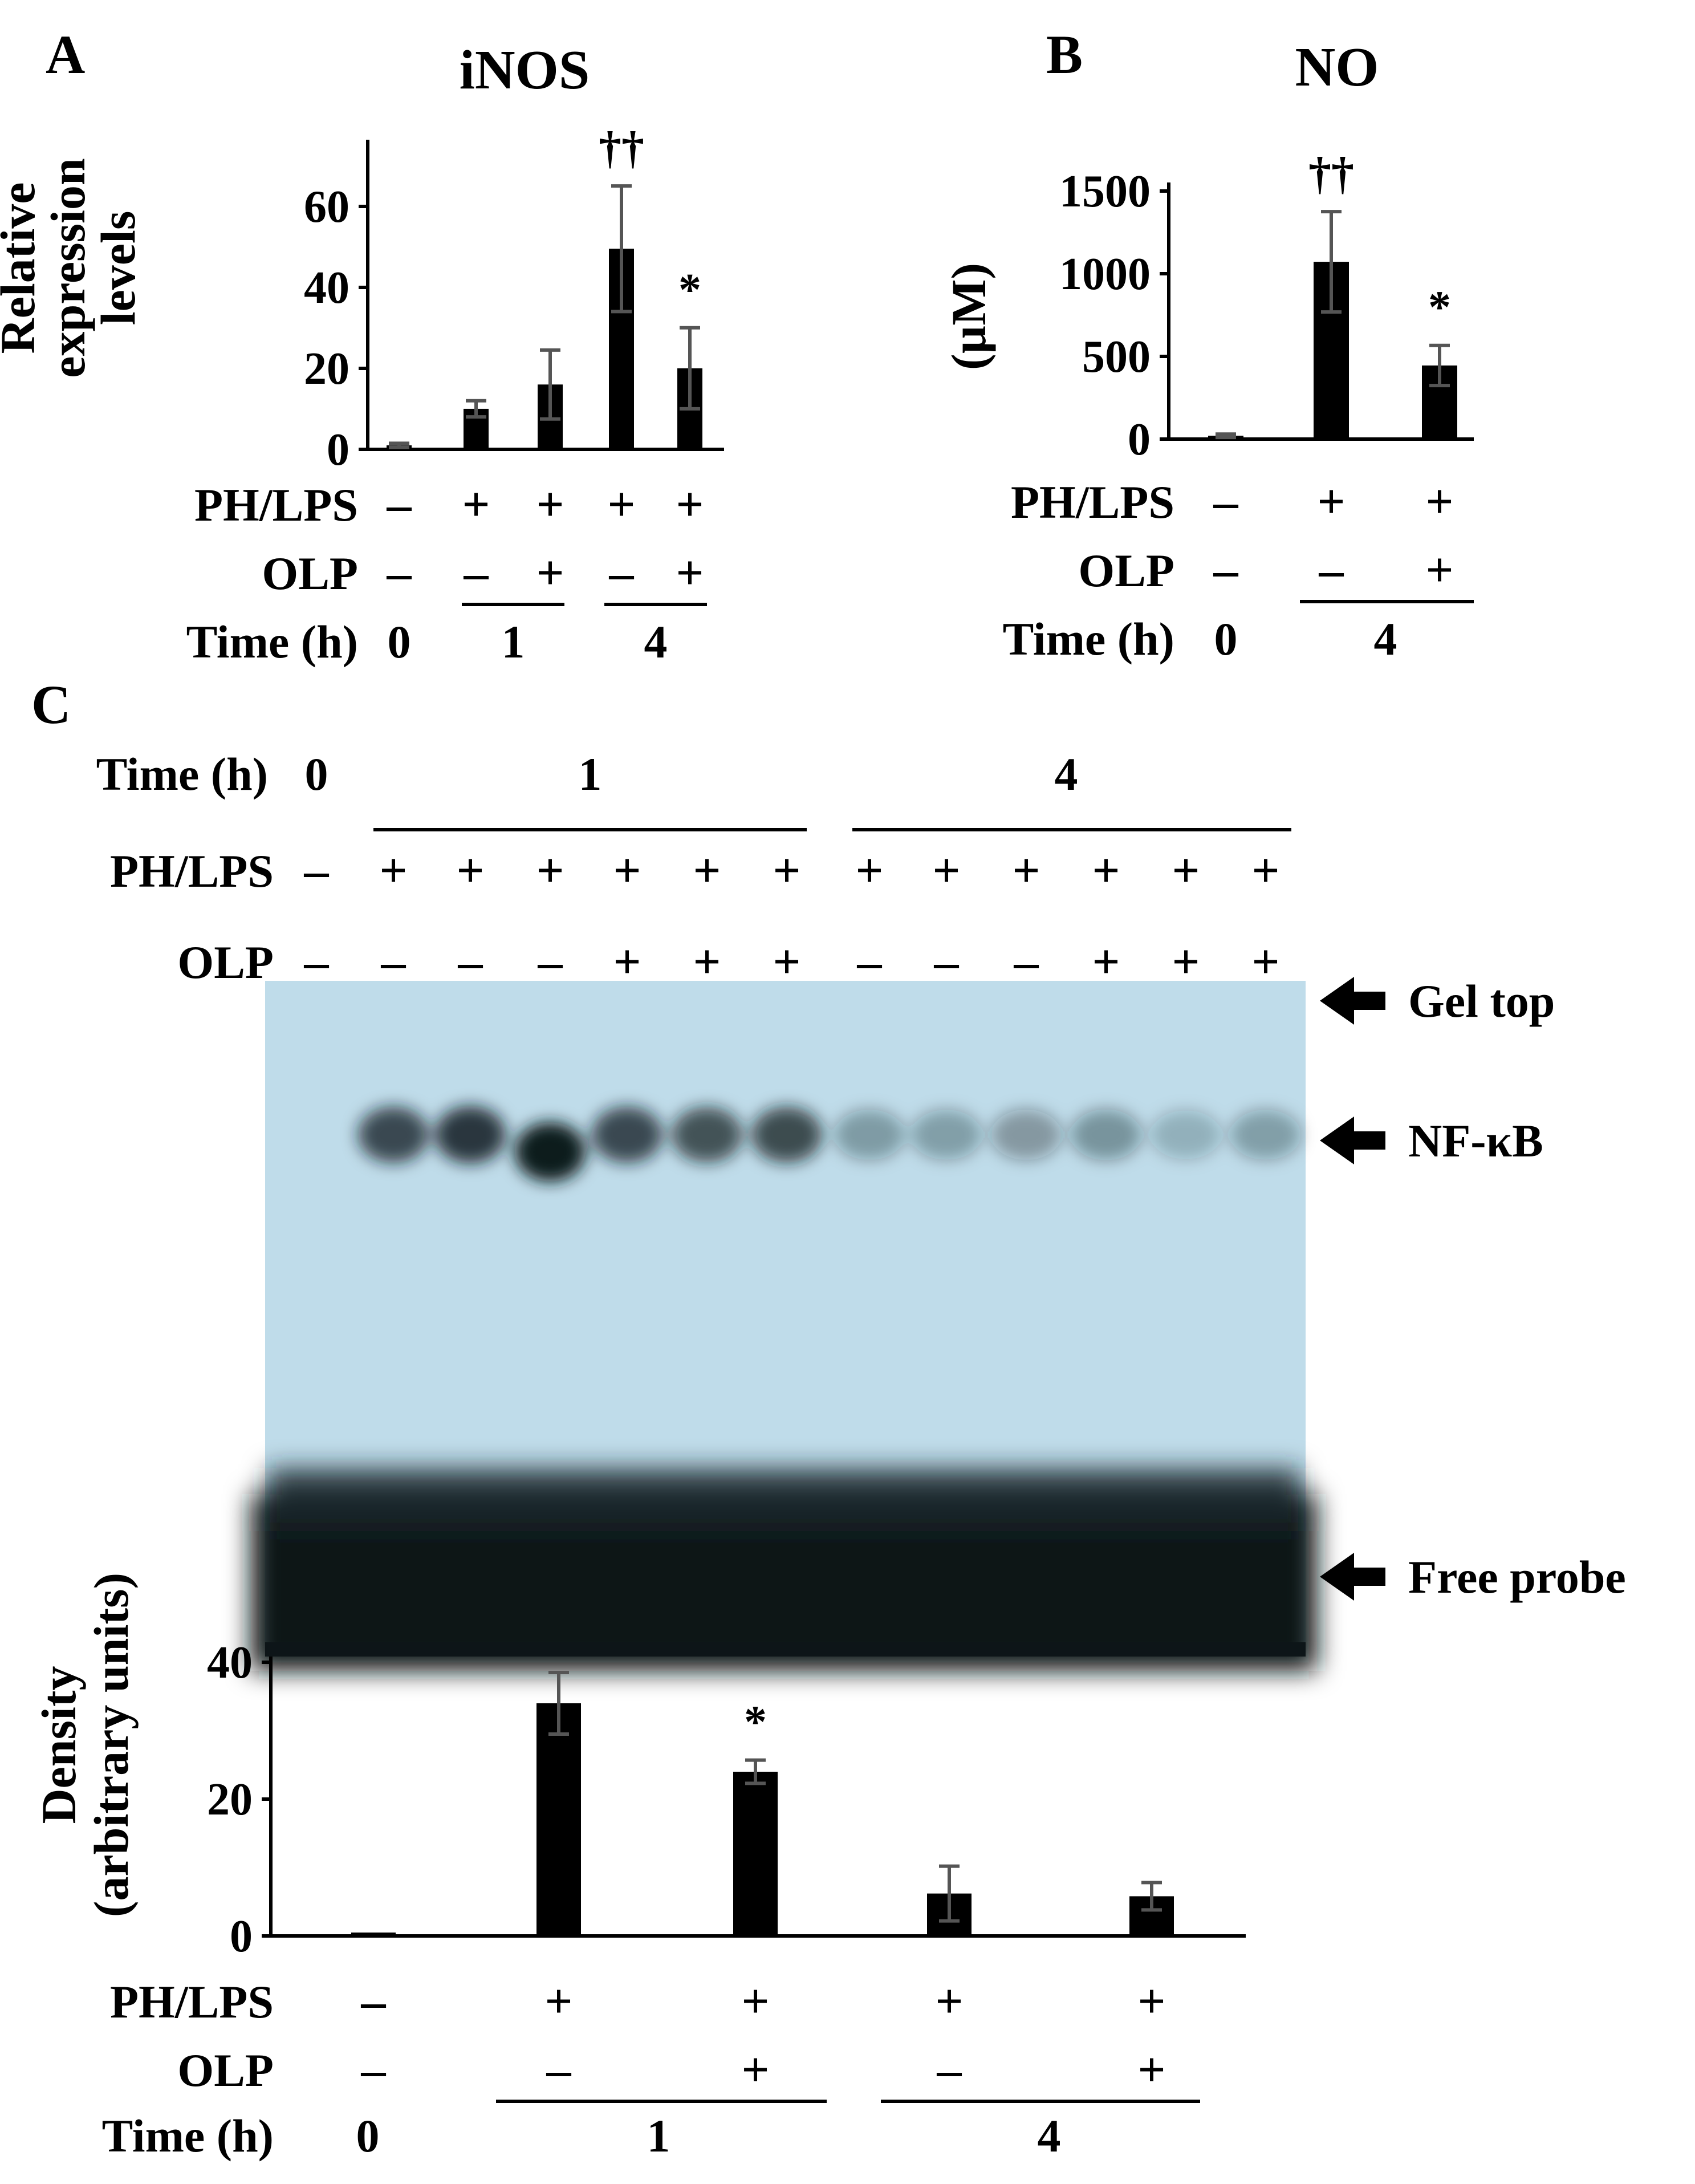  I want to click on panel-a-bars: †† *, so click(544, 286).